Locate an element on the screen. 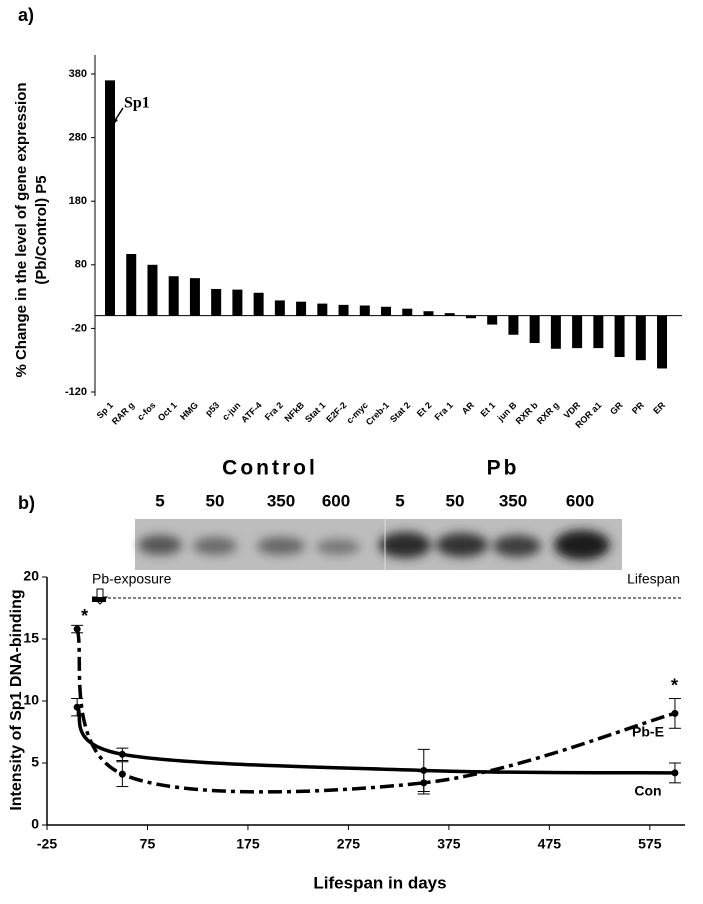  x-tick-label: AR is located at coordinates (468, 408).